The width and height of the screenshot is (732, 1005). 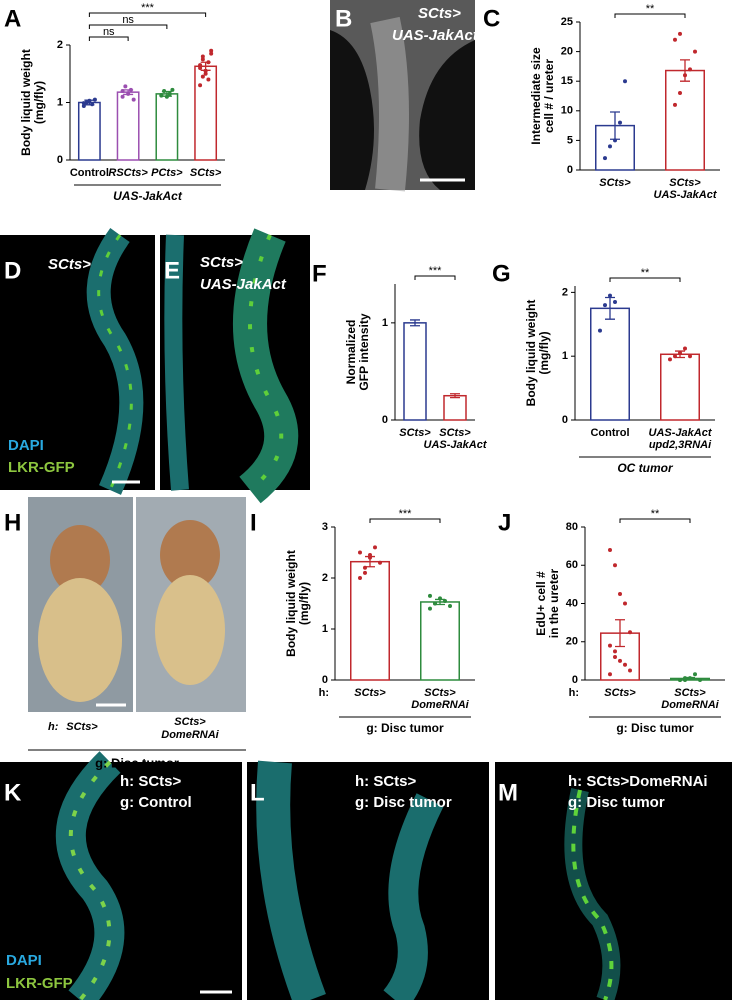 I want to click on group-label: UAS-JakAct, so click(x=148, y=196).